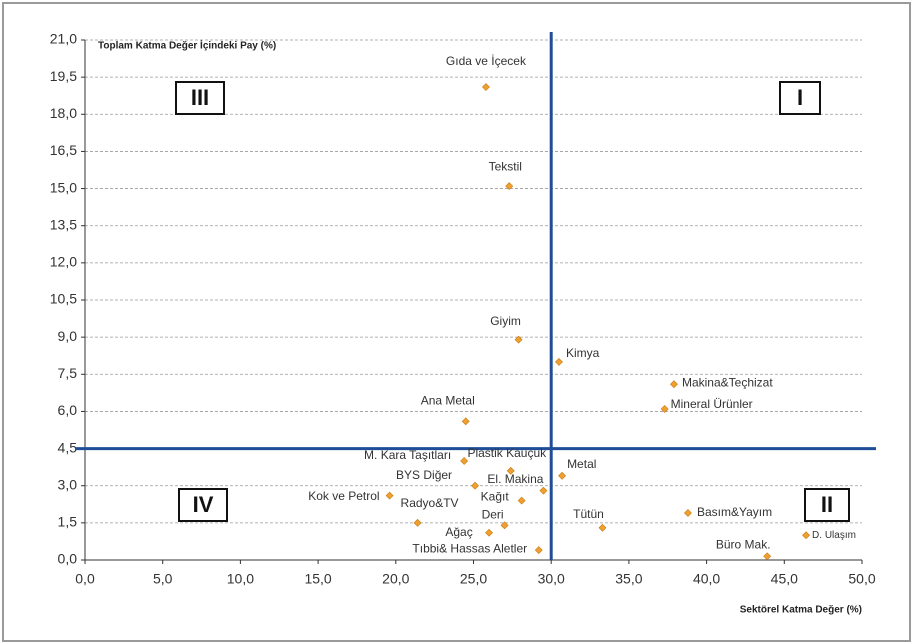 Image resolution: width=913 pixels, height=644 pixels. I want to click on x-tick-label: 10,0, so click(240, 579).